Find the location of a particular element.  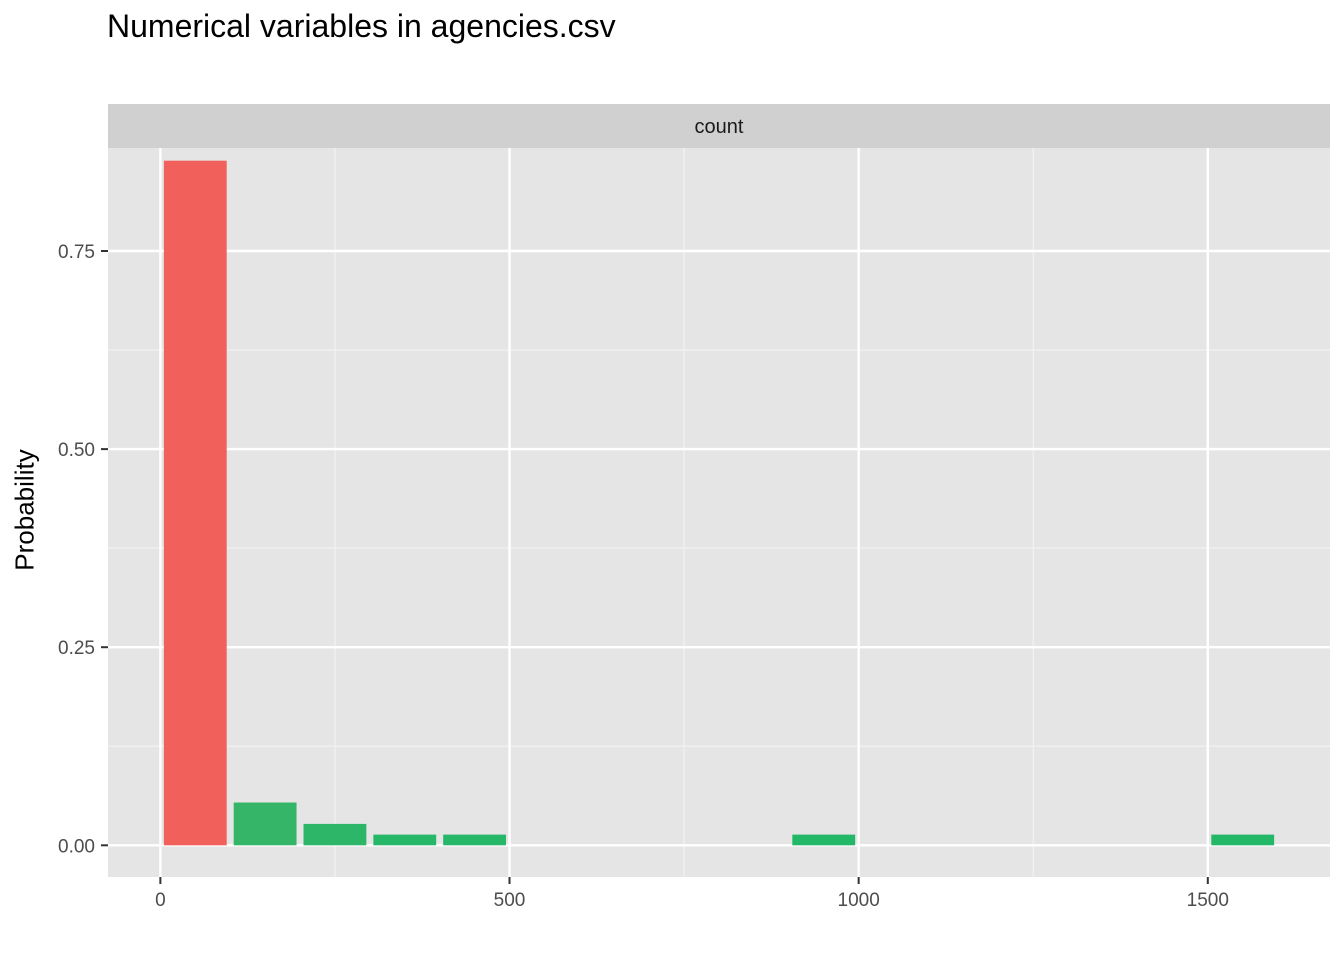

x-tick-label: 1000 is located at coordinates (859, 900).